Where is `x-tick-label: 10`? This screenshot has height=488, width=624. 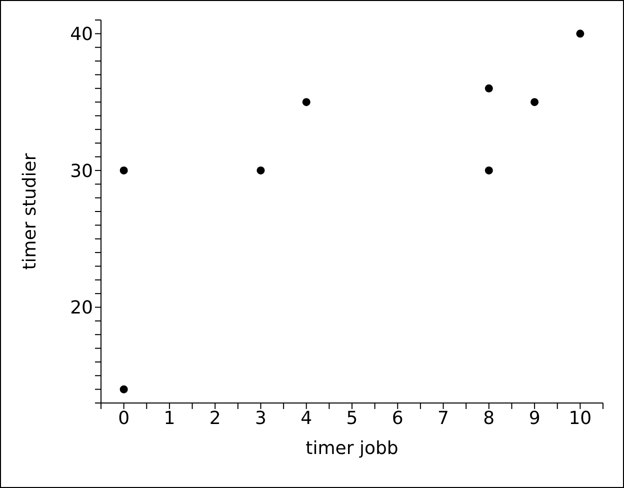
x-tick-label: 10 is located at coordinates (580, 418).